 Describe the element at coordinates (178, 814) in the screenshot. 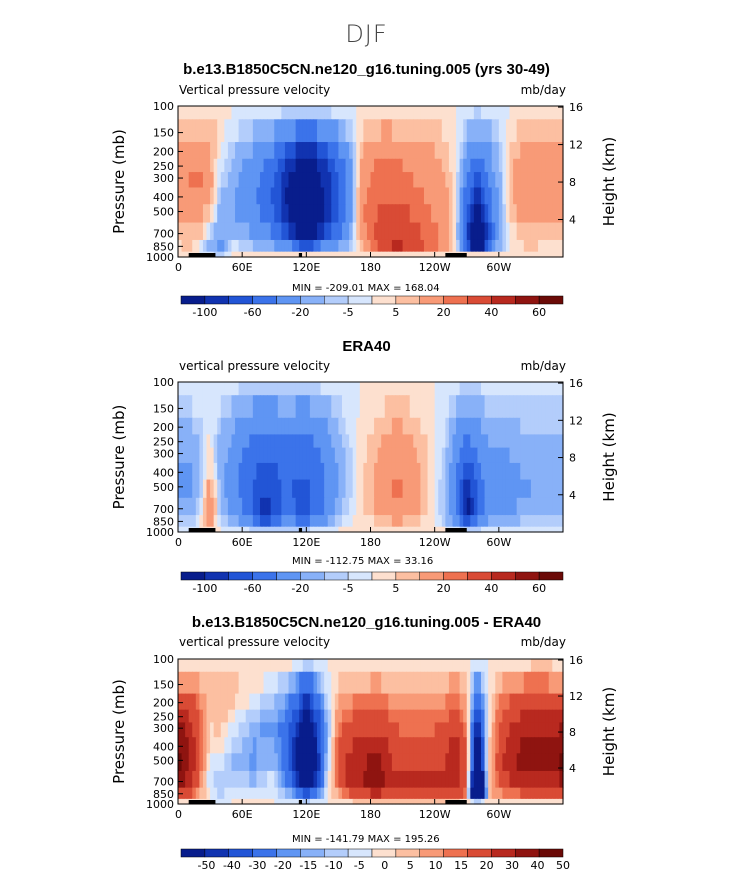

I see `lon-tick-label: 0` at that location.